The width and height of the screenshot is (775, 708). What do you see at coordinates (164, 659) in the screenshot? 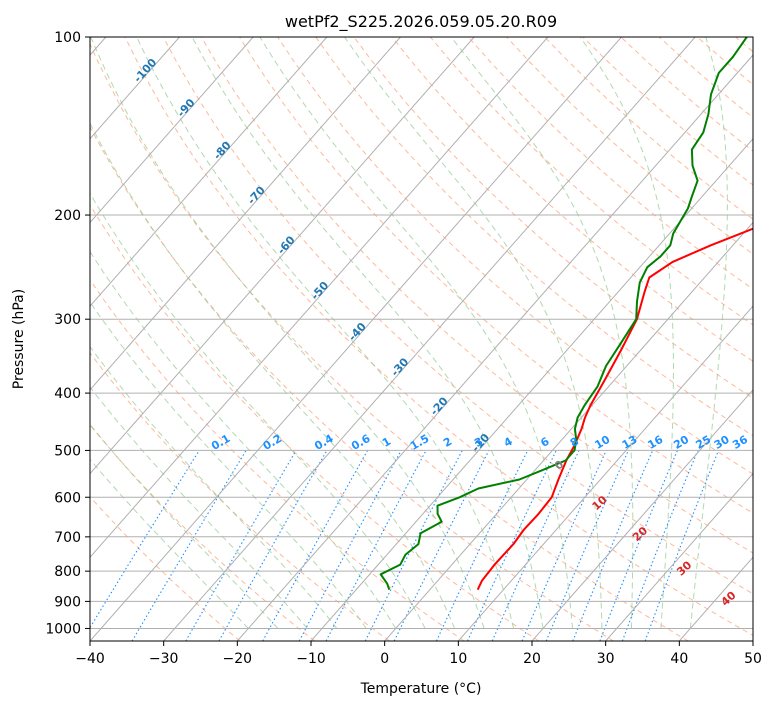
I see `x-tick-label: −30` at bounding box center [164, 659].